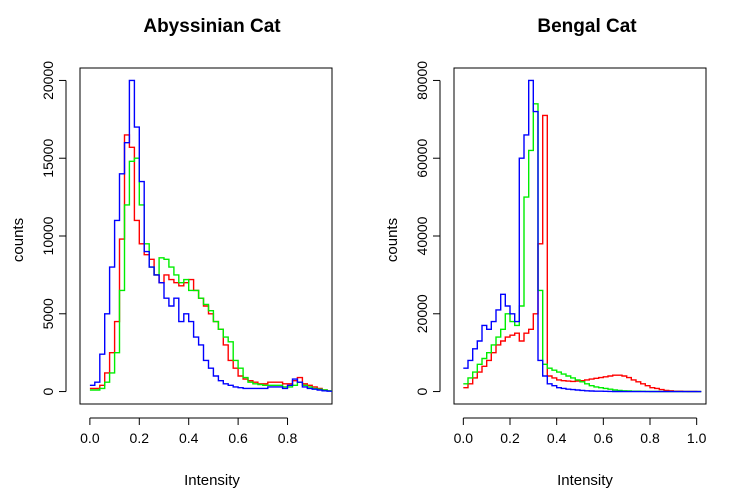 The image size is (747, 502). What do you see at coordinates (580, 431) in the screenshot?
I see `x-ticks: 0.0 0.2 0.4 0.6 0.8 1.0` at bounding box center [580, 431].